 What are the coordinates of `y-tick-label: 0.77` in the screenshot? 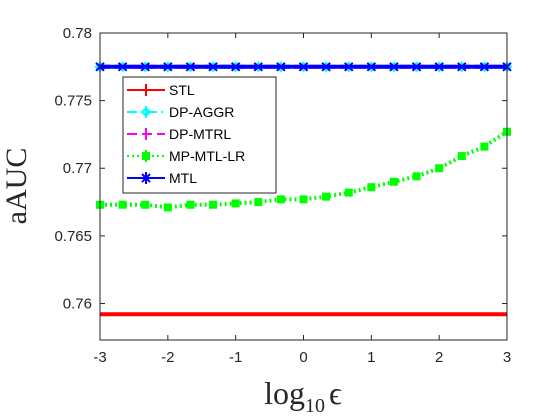 It's located at (77, 168).